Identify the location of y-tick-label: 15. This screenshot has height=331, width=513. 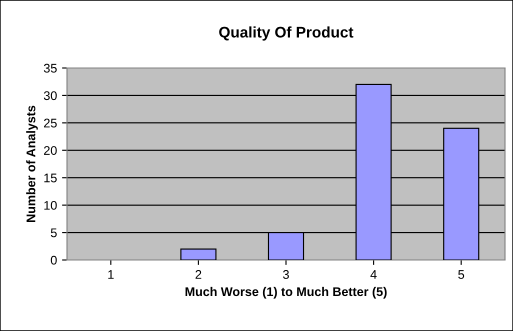
(50, 178).